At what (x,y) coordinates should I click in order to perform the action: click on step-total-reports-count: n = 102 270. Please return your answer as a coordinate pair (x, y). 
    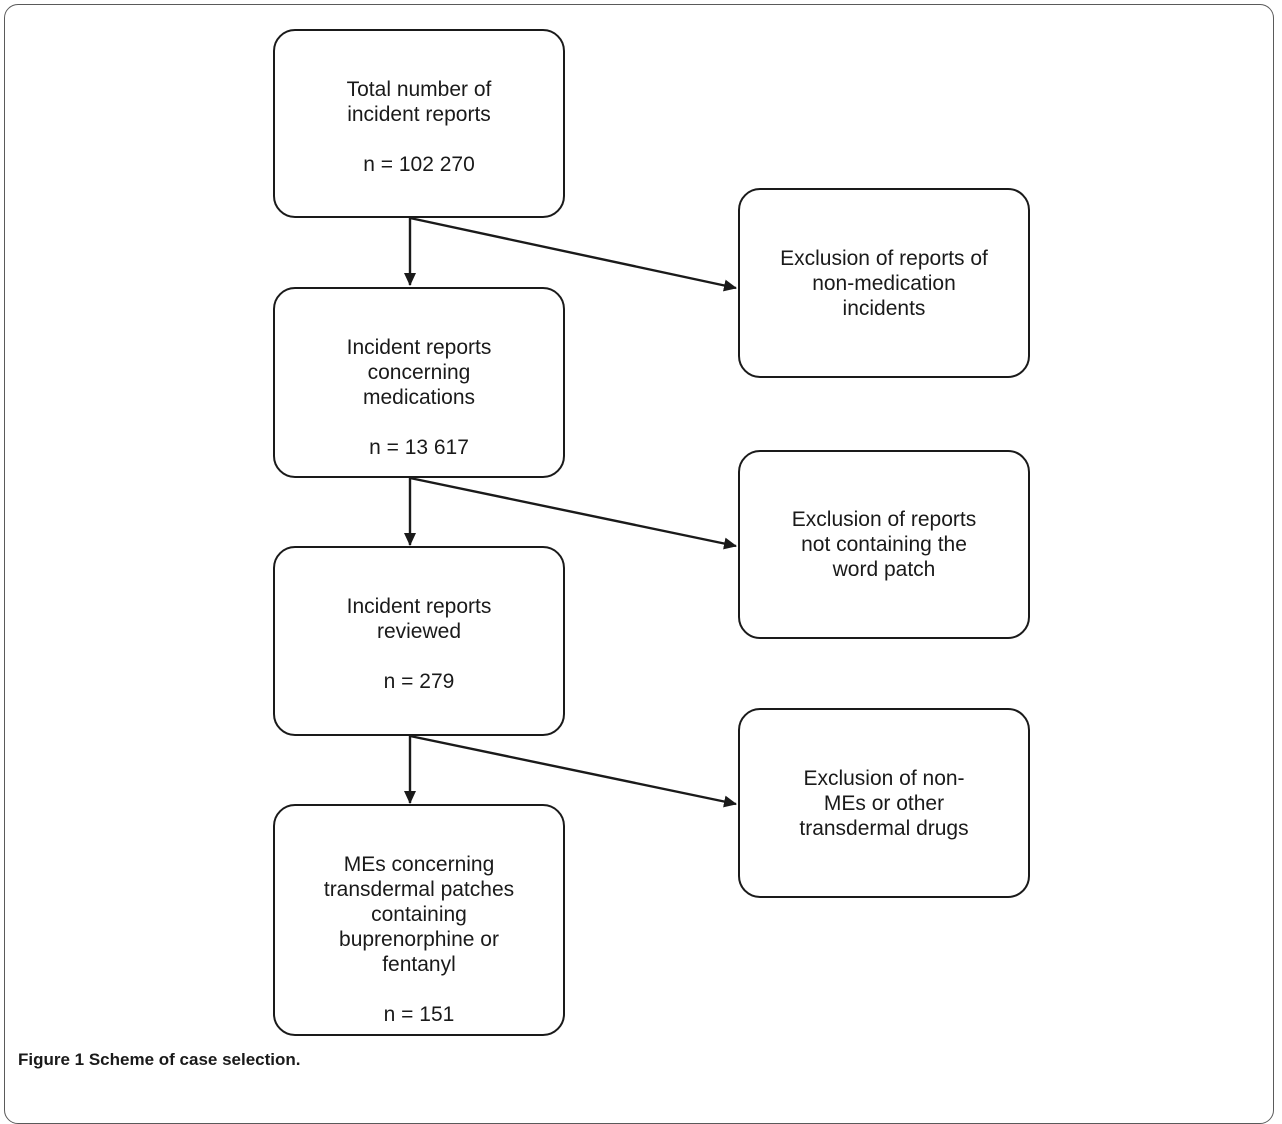
    Looking at the image, I should click on (419, 164).